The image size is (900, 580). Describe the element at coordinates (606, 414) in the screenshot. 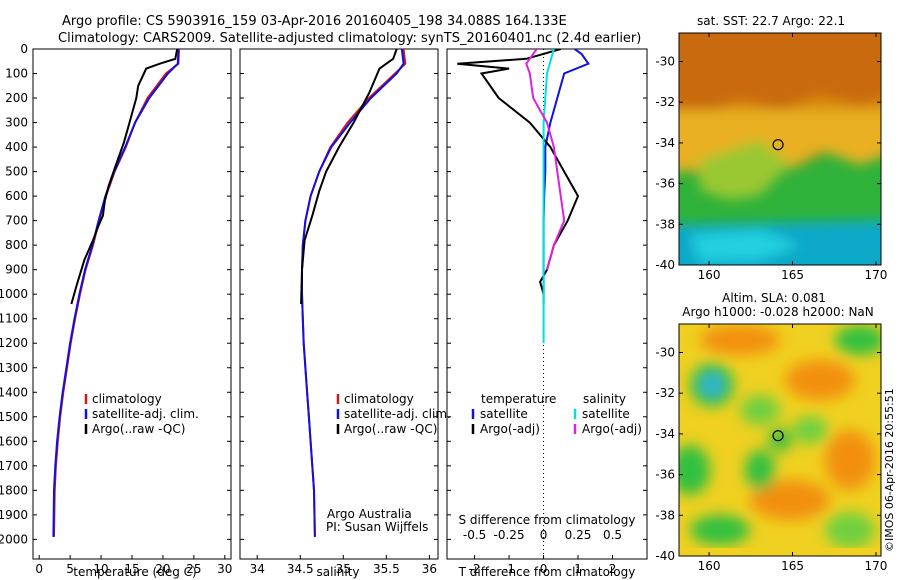

I see `legend-s-satellite: satellite` at that location.